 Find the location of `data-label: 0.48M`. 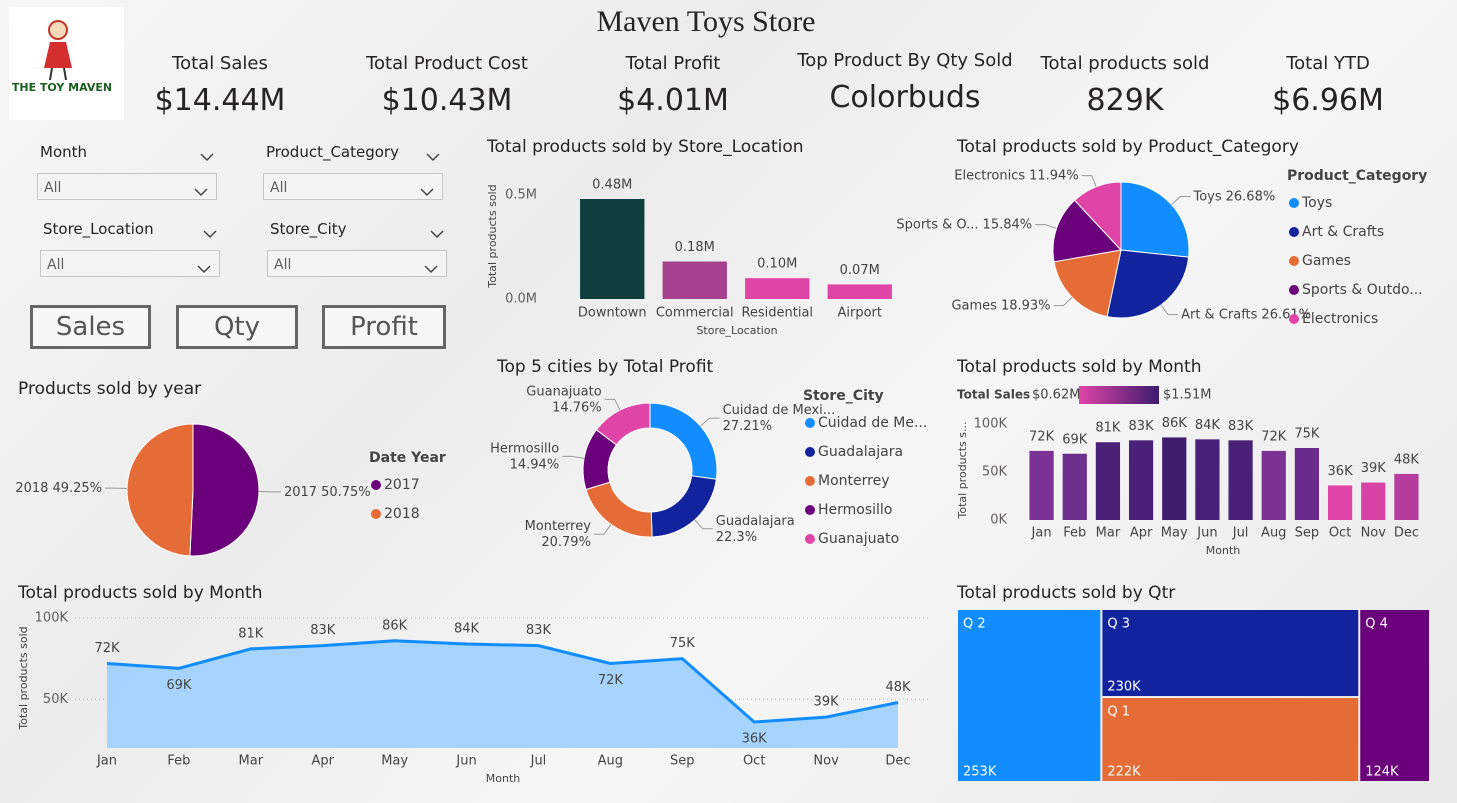

data-label: 0.48M is located at coordinates (612, 185).